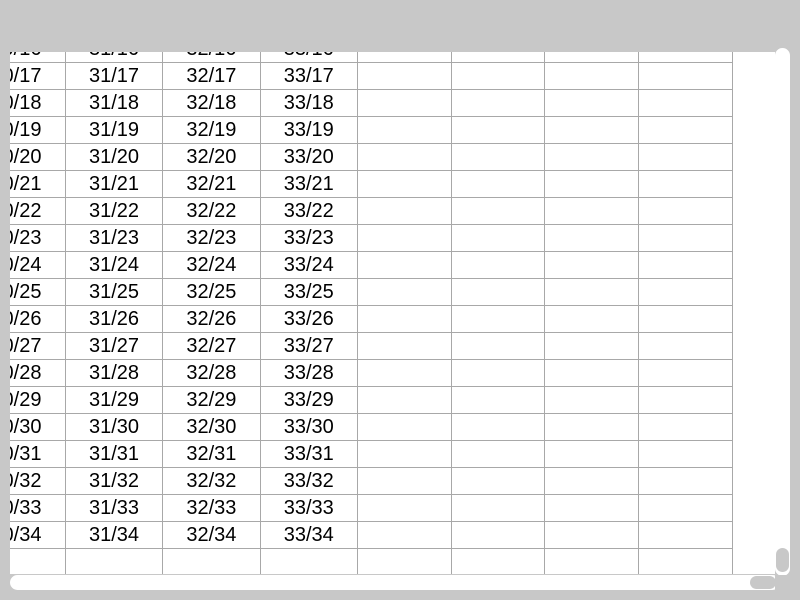 The image size is (800, 600). What do you see at coordinates (114, 481) in the screenshot?
I see `spreadsheet-cell: 31/32` at bounding box center [114, 481].